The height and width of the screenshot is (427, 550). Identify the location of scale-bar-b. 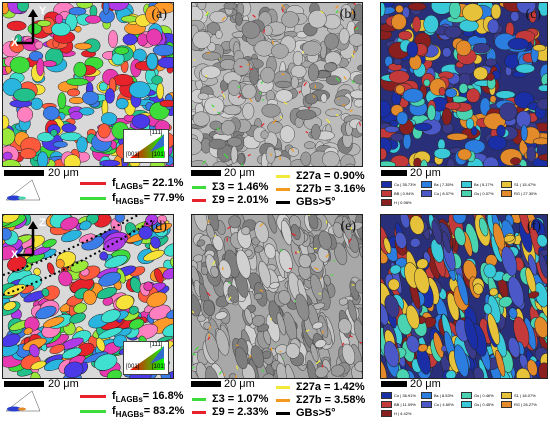
(206, 173).